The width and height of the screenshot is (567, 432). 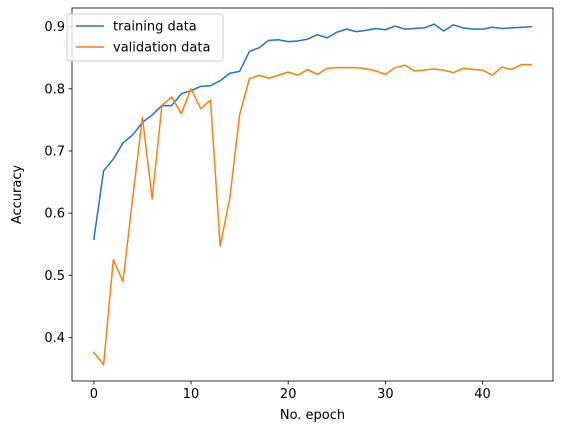 I want to click on x-axis-ticks: 0 10 20 30 40, so click(x=290, y=391).